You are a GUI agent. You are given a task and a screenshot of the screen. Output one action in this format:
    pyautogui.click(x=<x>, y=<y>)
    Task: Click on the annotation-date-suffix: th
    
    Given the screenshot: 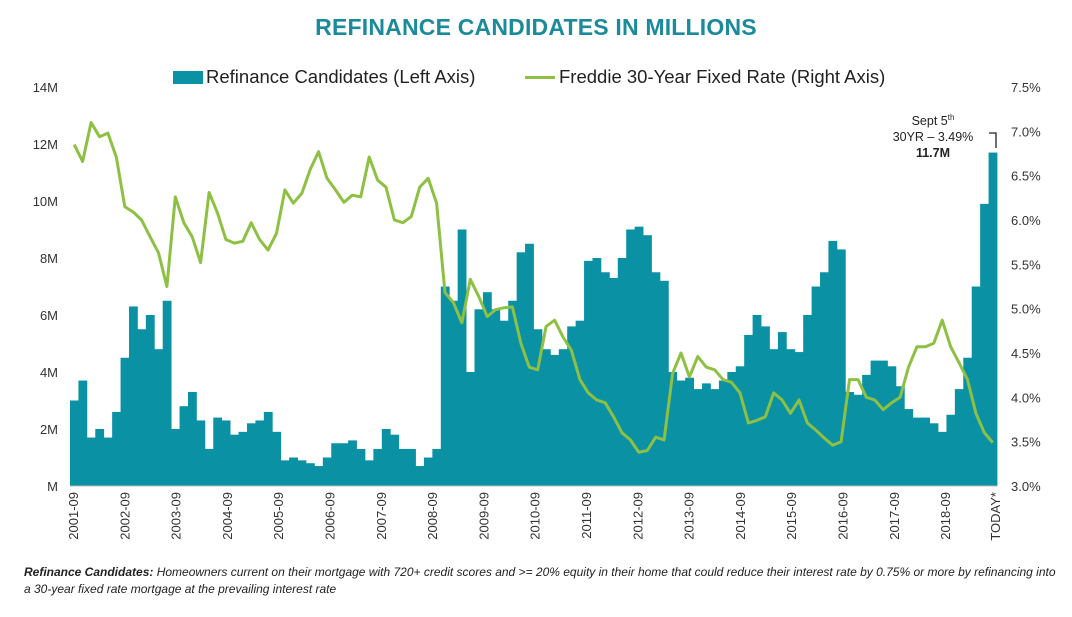 What is the action you would take?
    pyautogui.click(x=951, y=117)
    